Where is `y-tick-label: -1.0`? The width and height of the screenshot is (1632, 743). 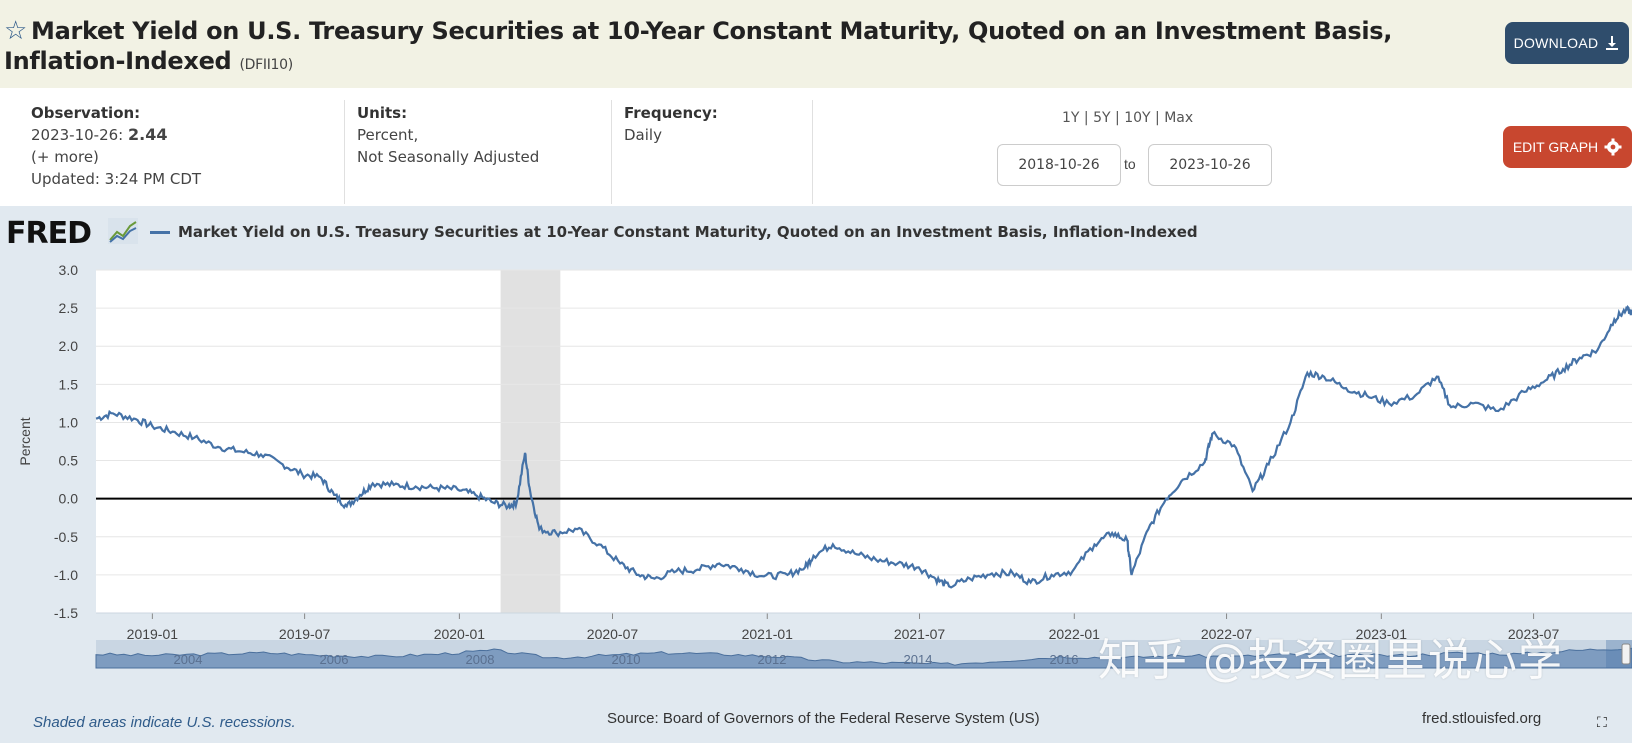 y-tick-label: -1.0 is located at coordinates (66, 575).